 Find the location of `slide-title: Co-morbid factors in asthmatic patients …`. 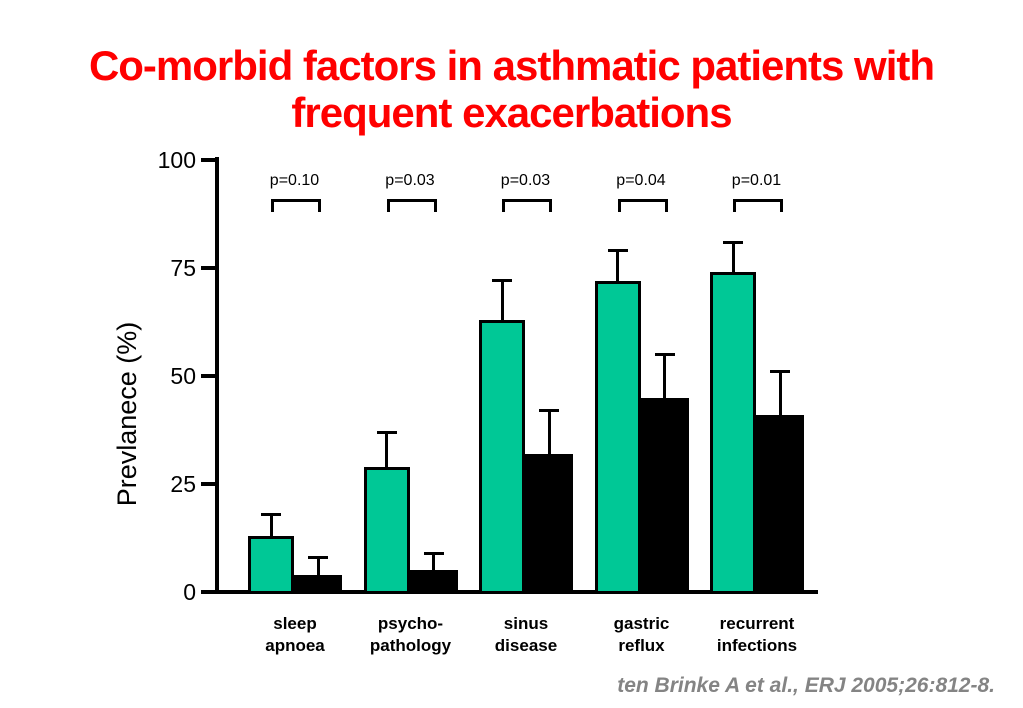

slide-title: Co-morbid factors in asthmatic patients … is located at coordinates (511, 89).